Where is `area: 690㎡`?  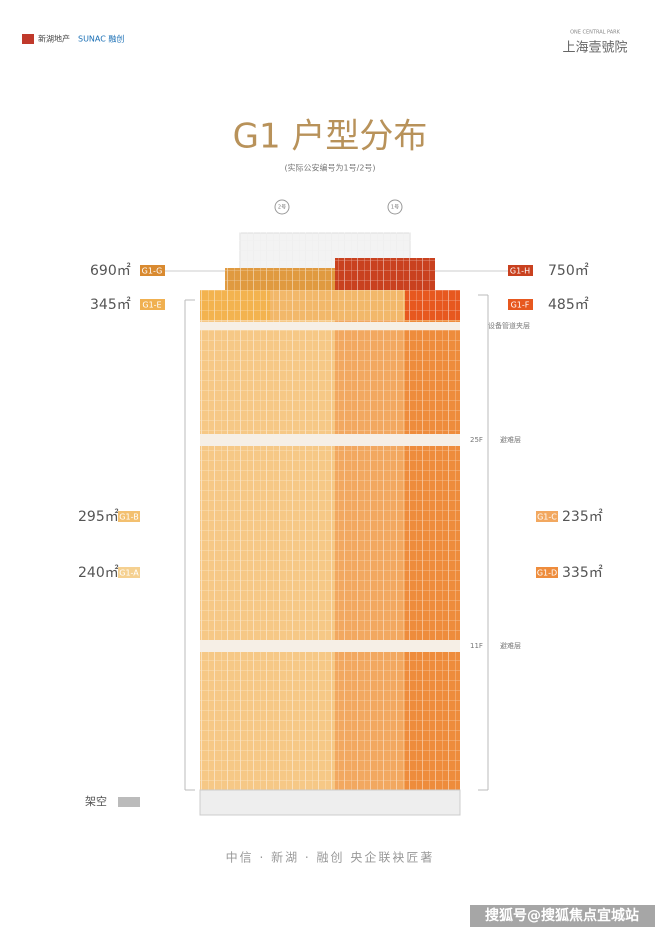
area: 690㎡ is located at coordinates (110, 271).